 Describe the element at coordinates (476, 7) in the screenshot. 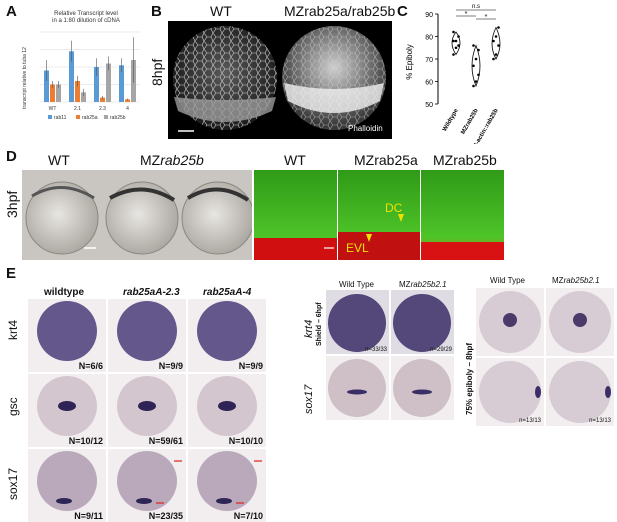

I see `sig-label-ns: n.s` at that location.